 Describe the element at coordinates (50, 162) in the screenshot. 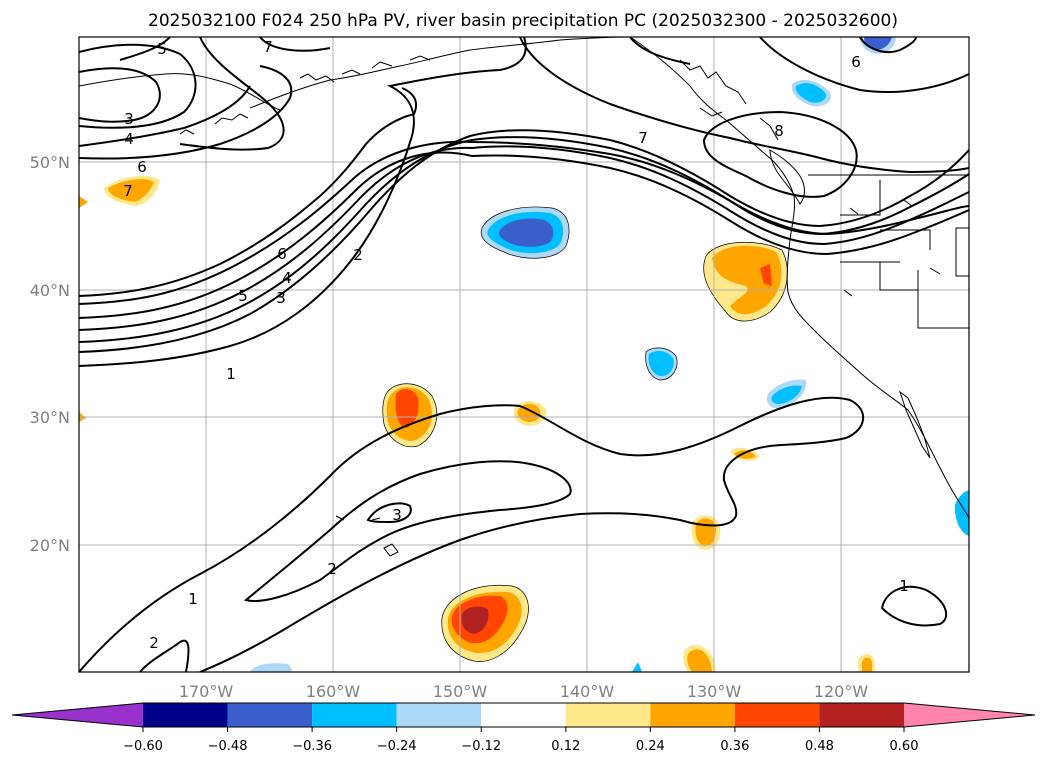

I see `lat-label: 50°N` at that location.